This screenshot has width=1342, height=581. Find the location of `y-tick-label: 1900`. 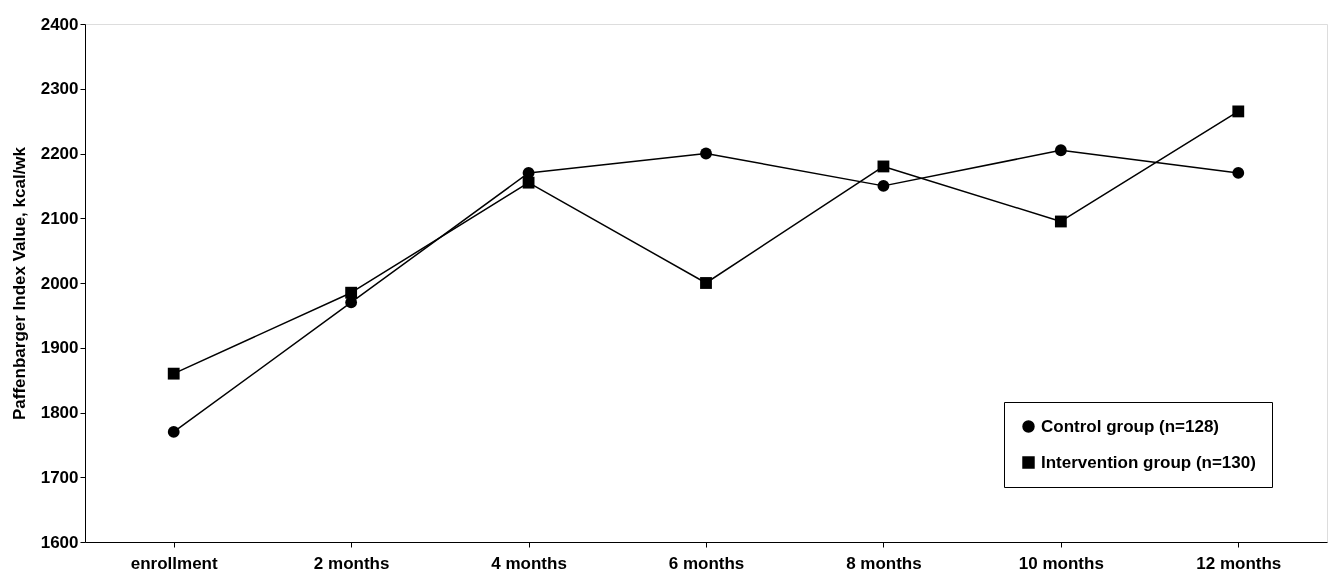

y-tick-label: 1900 is located at coordinates (59, 348).